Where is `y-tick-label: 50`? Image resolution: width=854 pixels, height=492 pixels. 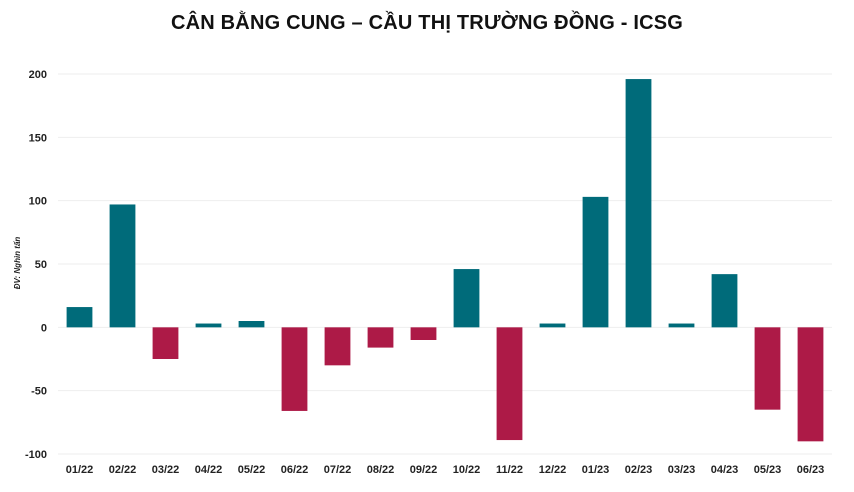
y-tick-label: 50 is located at coordinates (41, 265).